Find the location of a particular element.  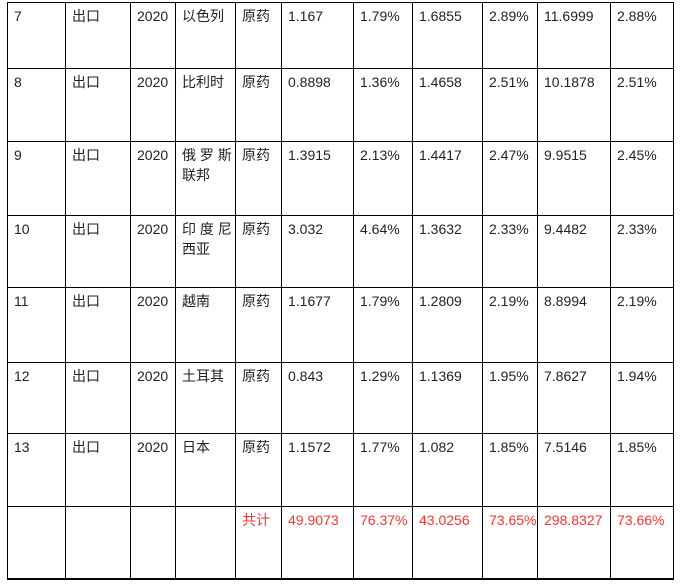

cell-value-1: 1.1572 is located at coordinates (317, 470).